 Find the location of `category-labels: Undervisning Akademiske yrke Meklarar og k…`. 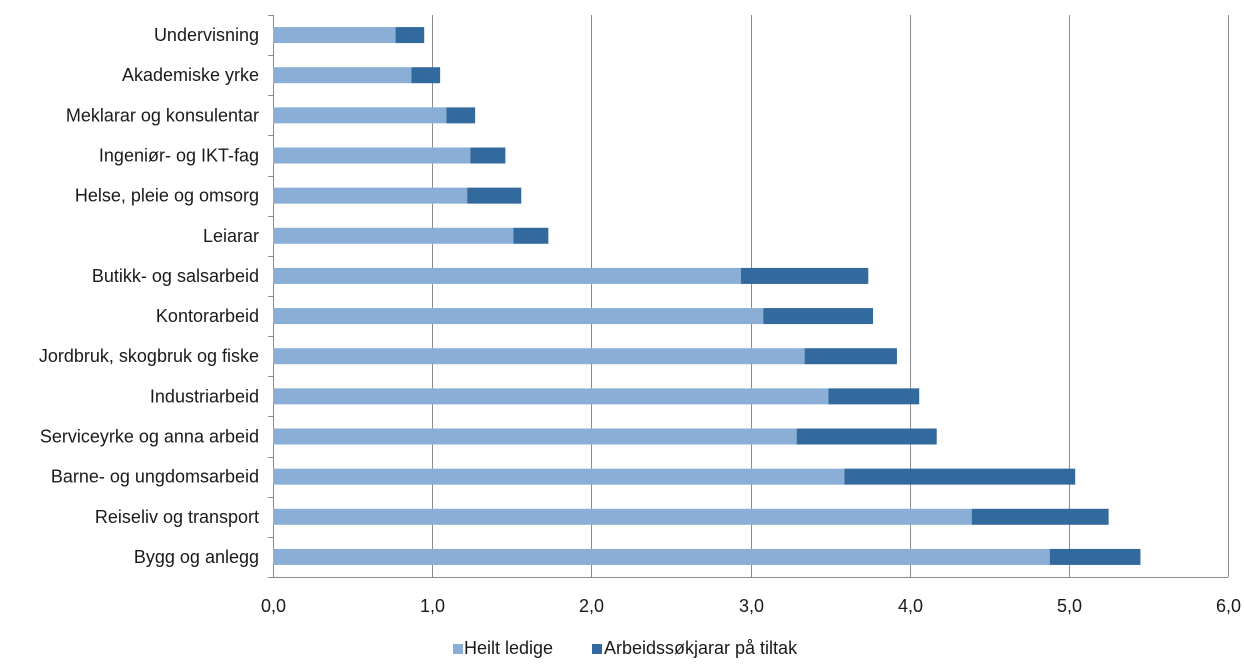

category-labels: Undervisning Akademiske yrke Meklarar og k… is located at coordinates (149, 296).